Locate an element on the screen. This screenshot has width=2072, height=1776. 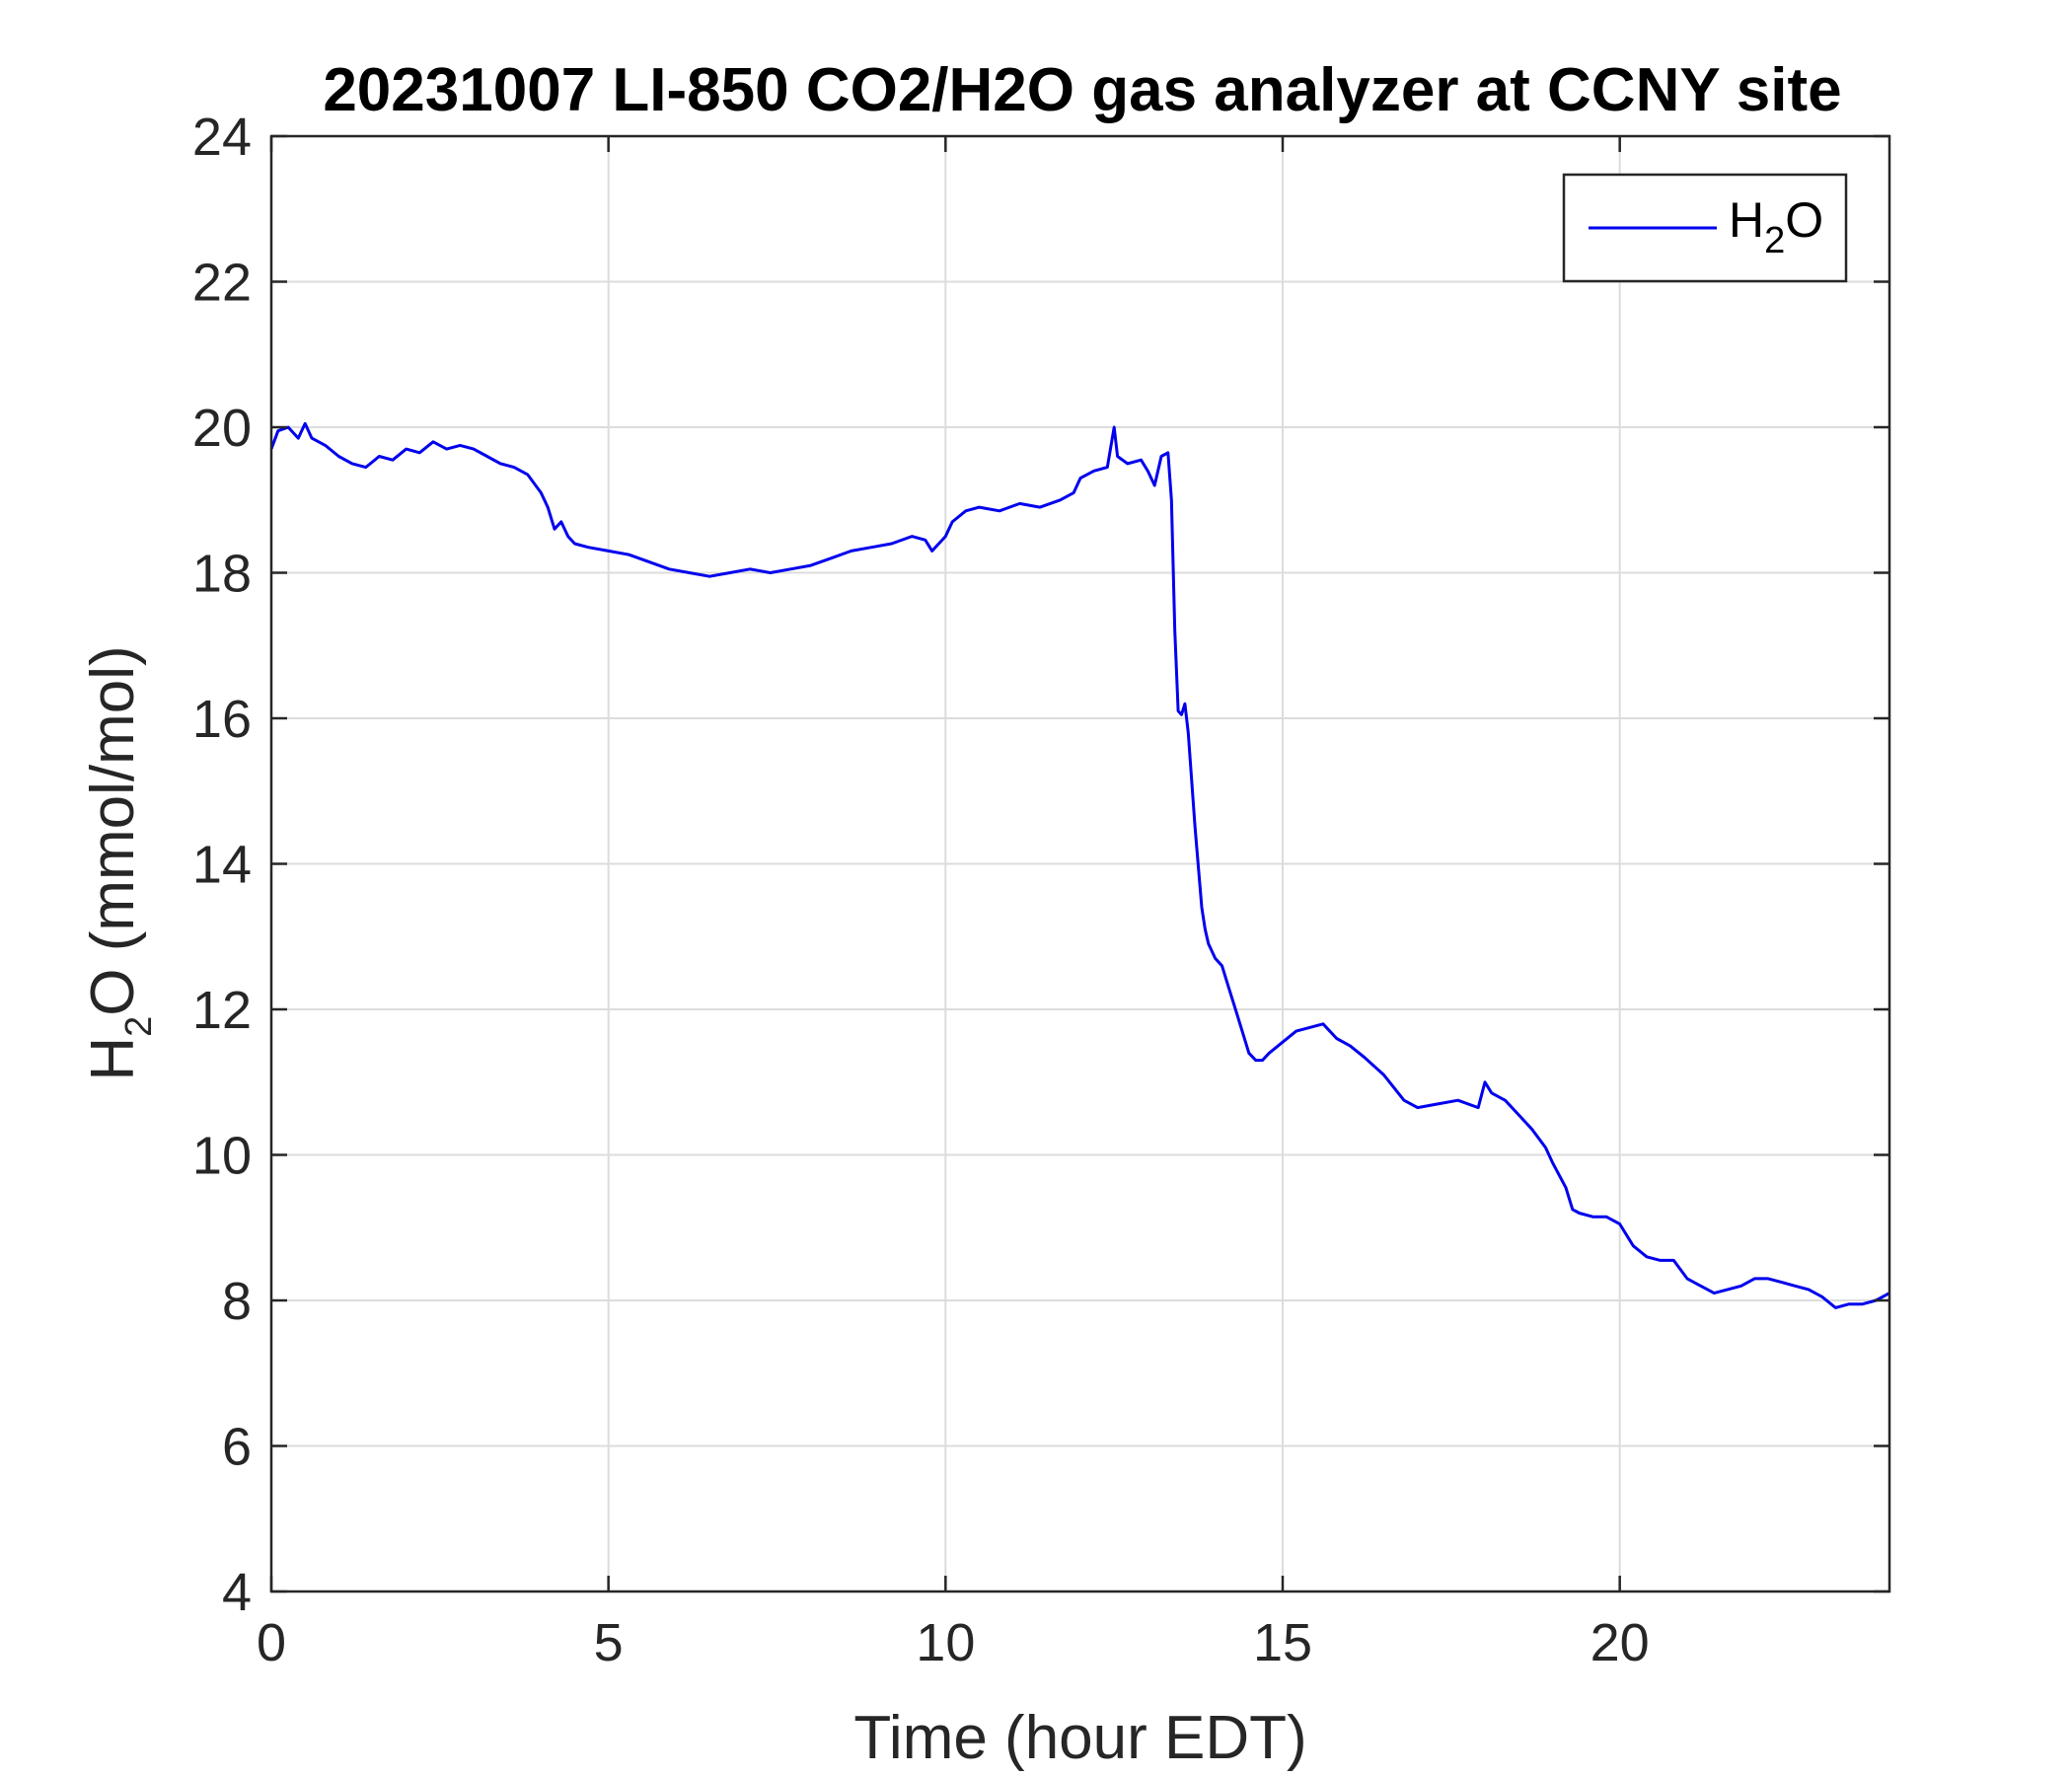
y-tick-label: 14 is located at coordinates (222, 866).